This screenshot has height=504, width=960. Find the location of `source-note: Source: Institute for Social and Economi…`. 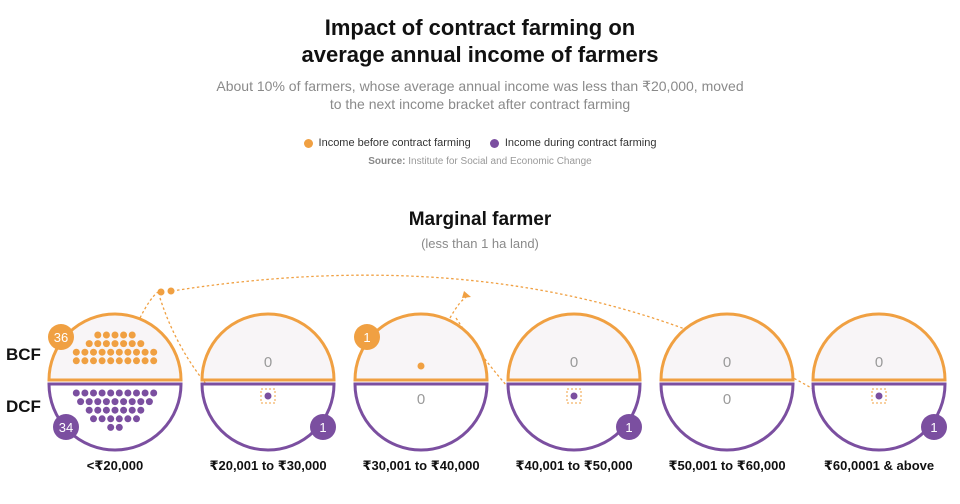

source-note: Source: Institute for Social and Economi… is located at coordinates (480, 161).